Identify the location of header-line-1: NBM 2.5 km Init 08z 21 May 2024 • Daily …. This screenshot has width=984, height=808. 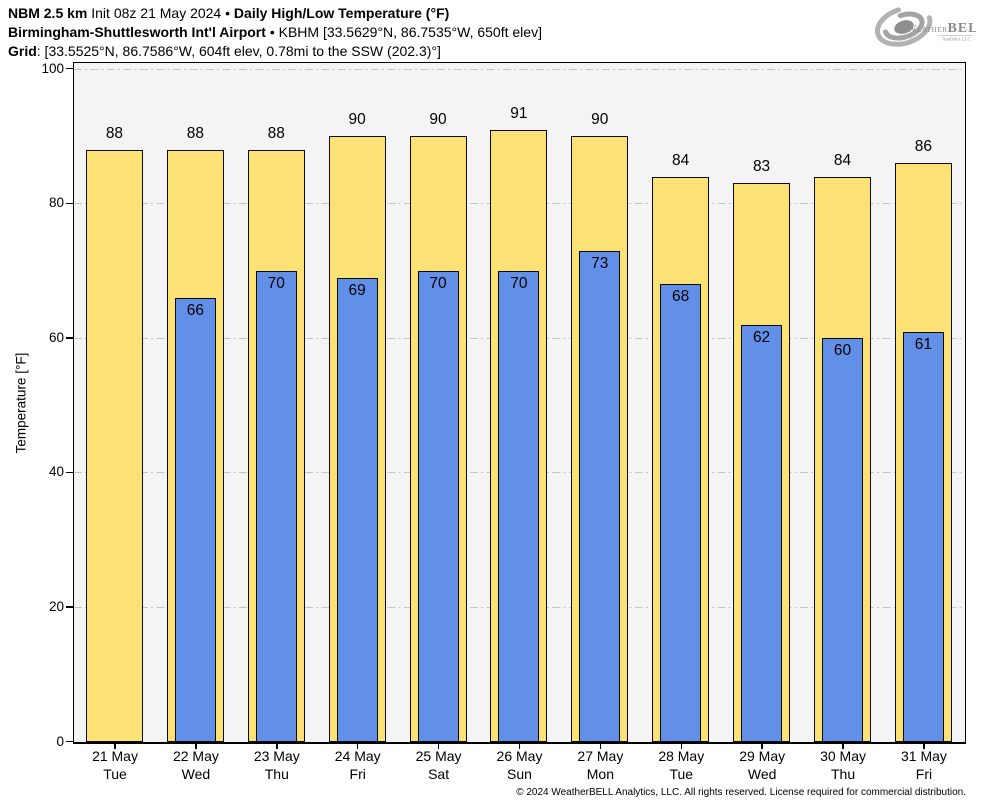
(275, 13).